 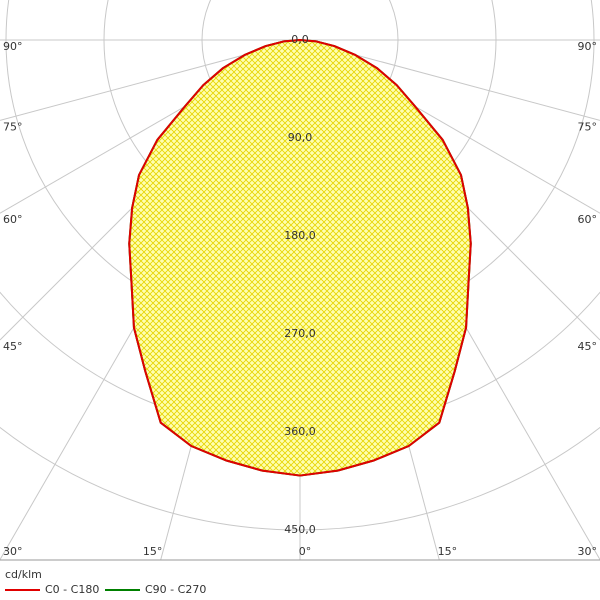 I want to click on r-tick-label: 270,0, so click(x=300, y=333).